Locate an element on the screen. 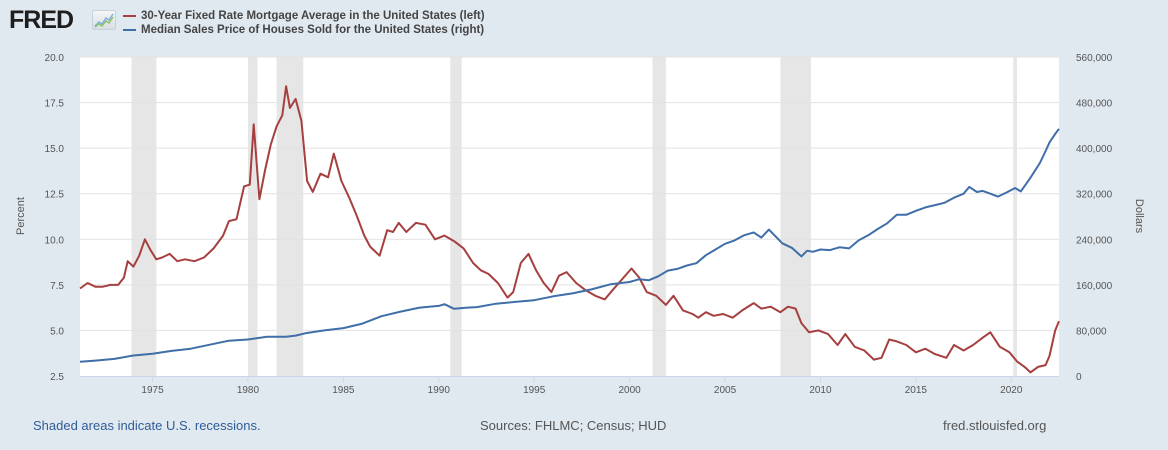 This screenshot has height=450, width=1168. recession-note-link: Shaded areas indicate U.S. recessions. is located at coordinates (147, 425).